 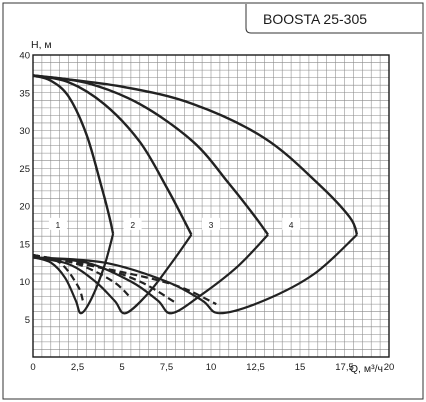 What do you see at coordinates (174, 223) in the screenshot?
I see `curve-labels: 1 2 3 4` at bounding box center [174, 223].